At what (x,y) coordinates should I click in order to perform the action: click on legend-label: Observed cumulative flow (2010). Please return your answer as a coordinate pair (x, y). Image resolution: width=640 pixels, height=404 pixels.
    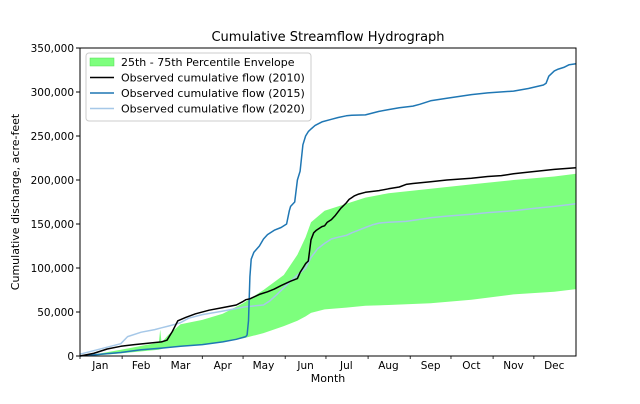
    Looking at the image, I should click on (213, 78).